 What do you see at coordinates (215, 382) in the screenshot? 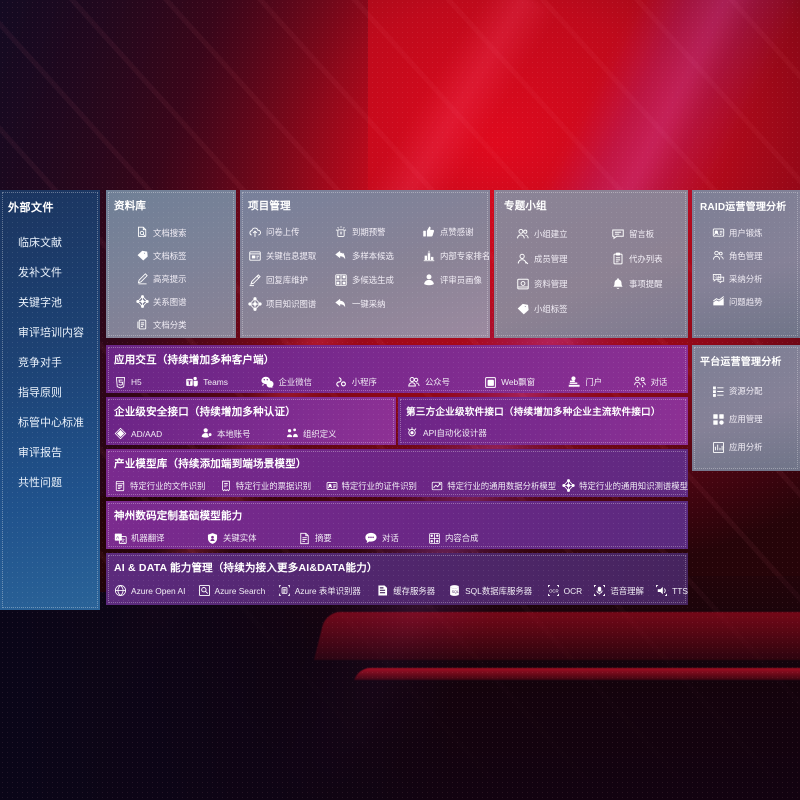
I see `label: Teams` at bounding box center [215, 382].